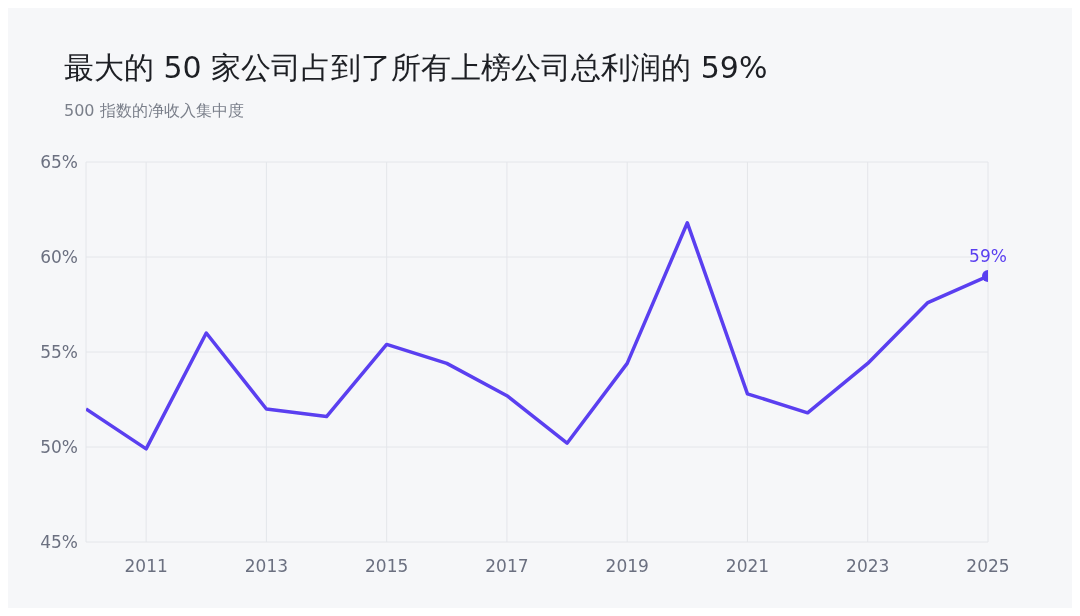 Image resolution: width=1080 pixels, height=616 pixels. I want to click on y-tick-label: 55%, so click(59, 352).